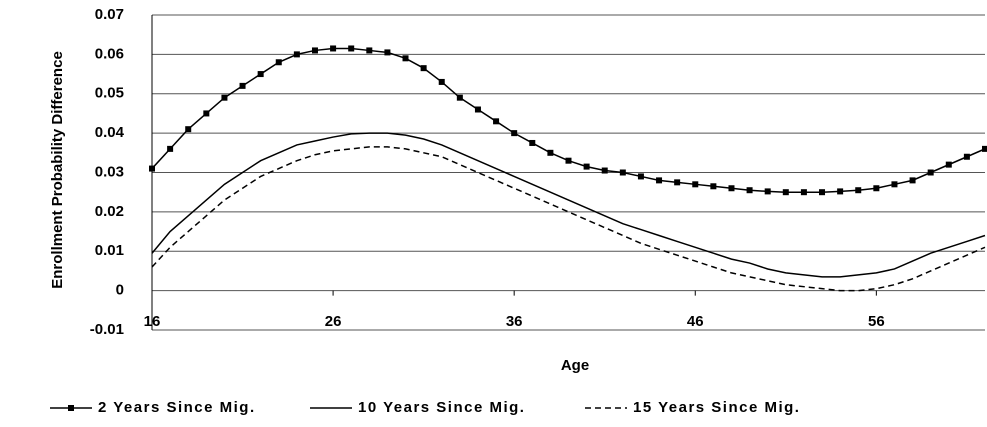 The height and width of the screenshot is (427, 987). What do you see at coordinates (109, 250) in the screenshot?
I see `y-tick-label: 0.01` at bounding box center [109, 250].